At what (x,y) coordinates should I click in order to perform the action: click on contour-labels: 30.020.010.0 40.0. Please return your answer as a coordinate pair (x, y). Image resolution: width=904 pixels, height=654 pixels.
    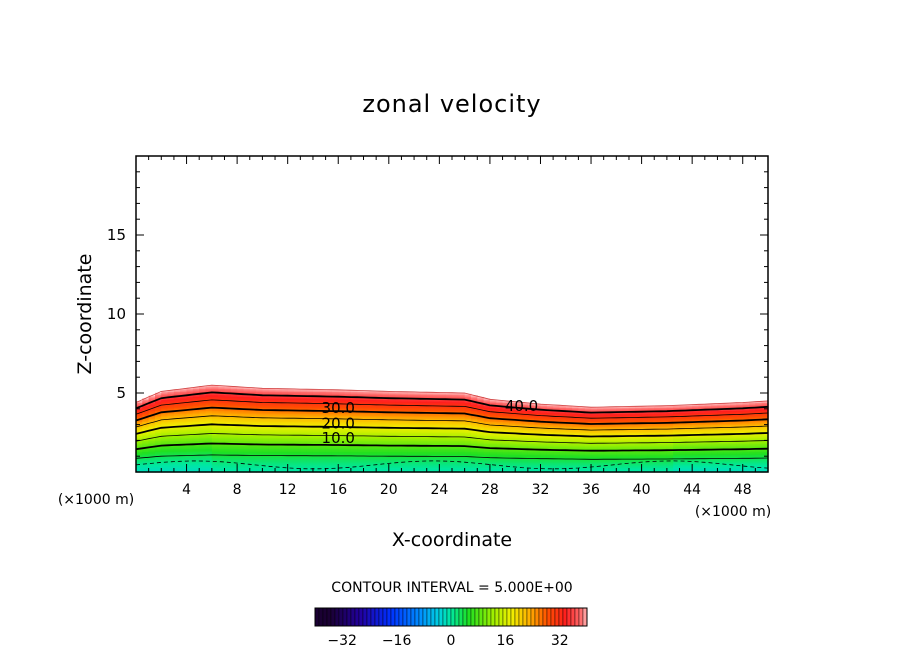
    Looking at the image, I should click on (430, 422).